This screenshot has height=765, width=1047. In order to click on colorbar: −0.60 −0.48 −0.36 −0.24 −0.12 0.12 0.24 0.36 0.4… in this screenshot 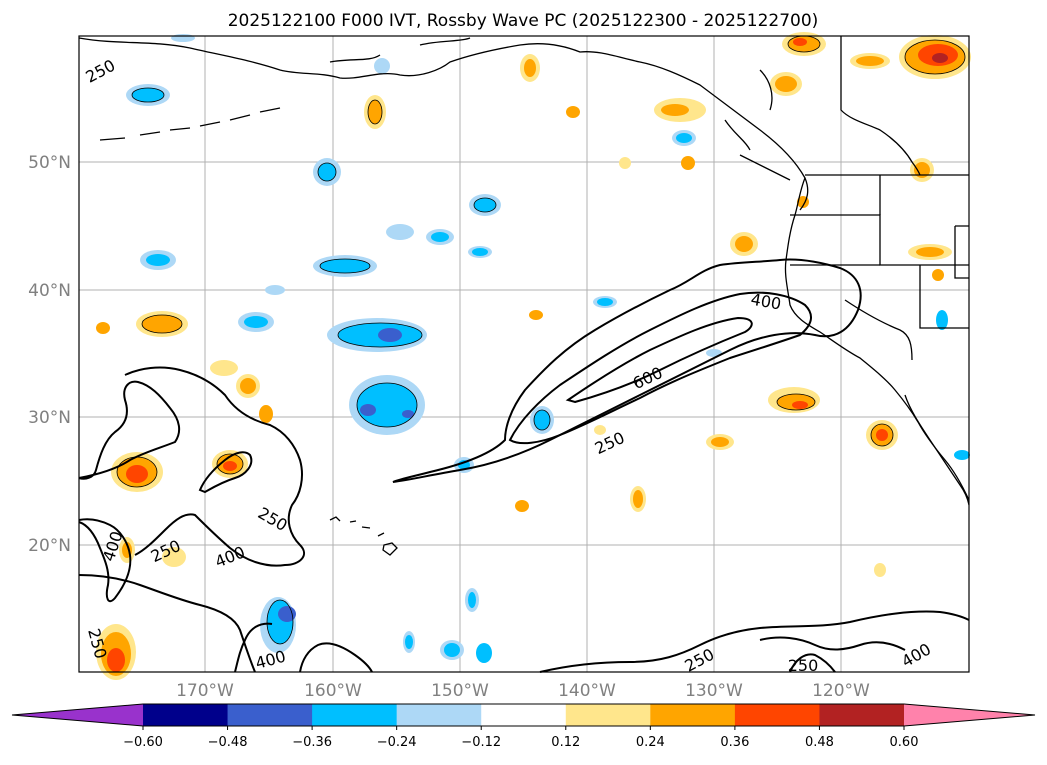, I will do `click(523, 726)`.